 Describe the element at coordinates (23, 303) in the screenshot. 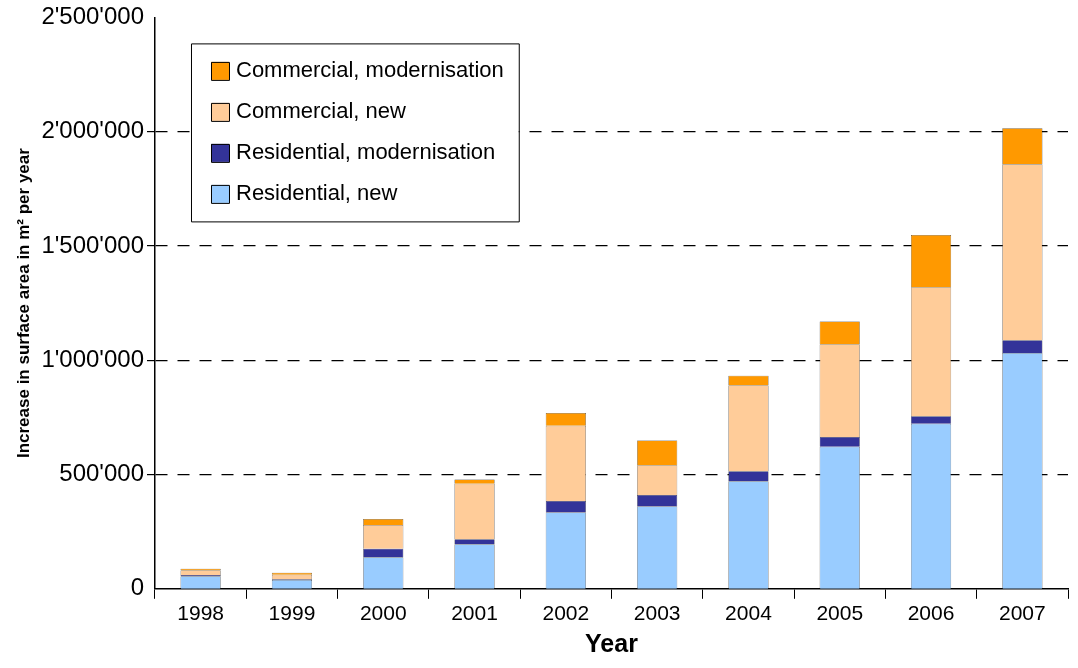

I see `y-axis-title: Increase in surface area in m² per year` at that location.